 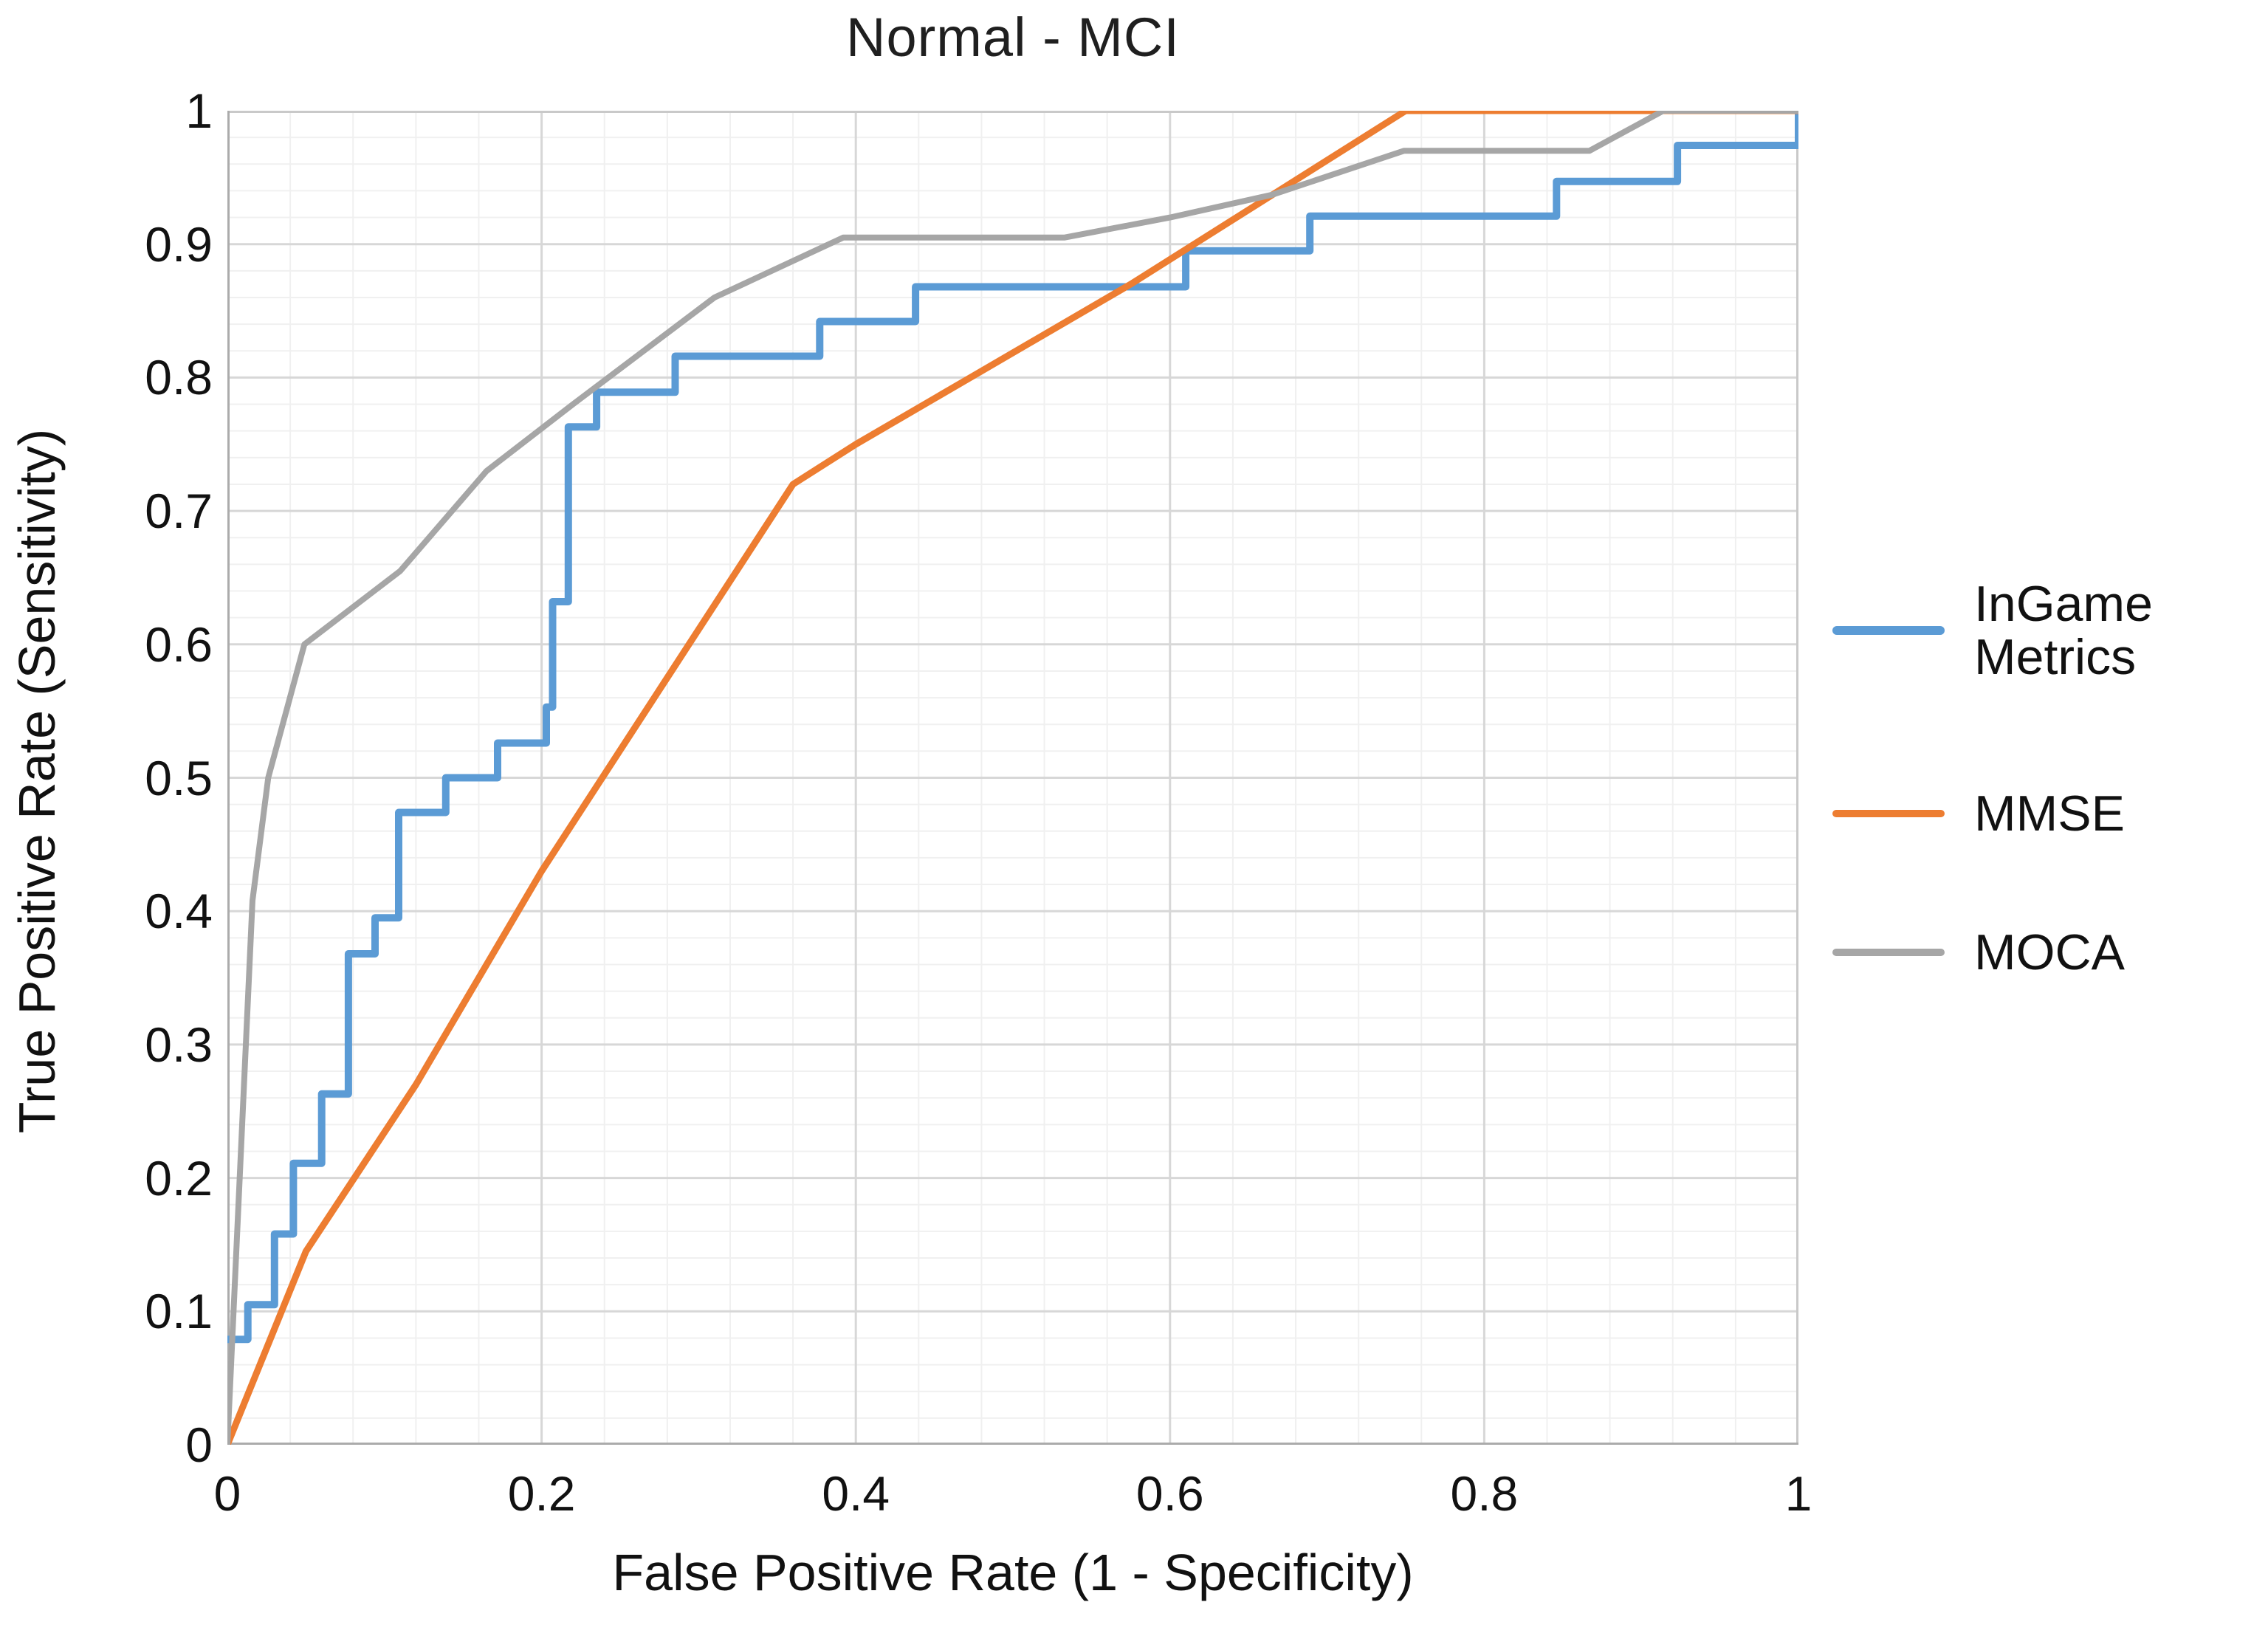 What do you see at coordinates (856, 1493) in the screenshot?
I see `x-tick-label: 0.4` at bounding box center [856, 1493].